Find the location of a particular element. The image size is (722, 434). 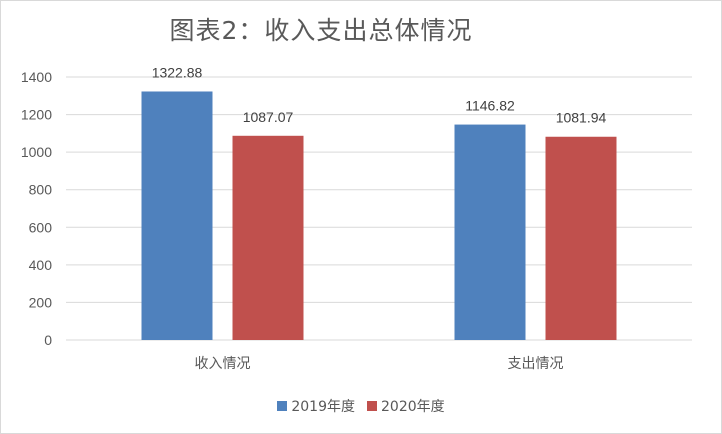

y-tick-label: 200 is located at coordinates (41, 302).